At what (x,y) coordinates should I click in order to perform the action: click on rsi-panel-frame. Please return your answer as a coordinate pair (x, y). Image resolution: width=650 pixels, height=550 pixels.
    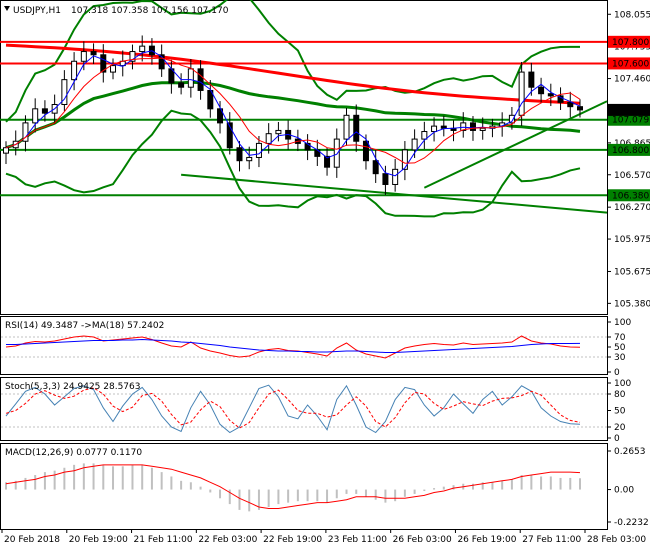
    Looking at the image, I should click on (304, 345).